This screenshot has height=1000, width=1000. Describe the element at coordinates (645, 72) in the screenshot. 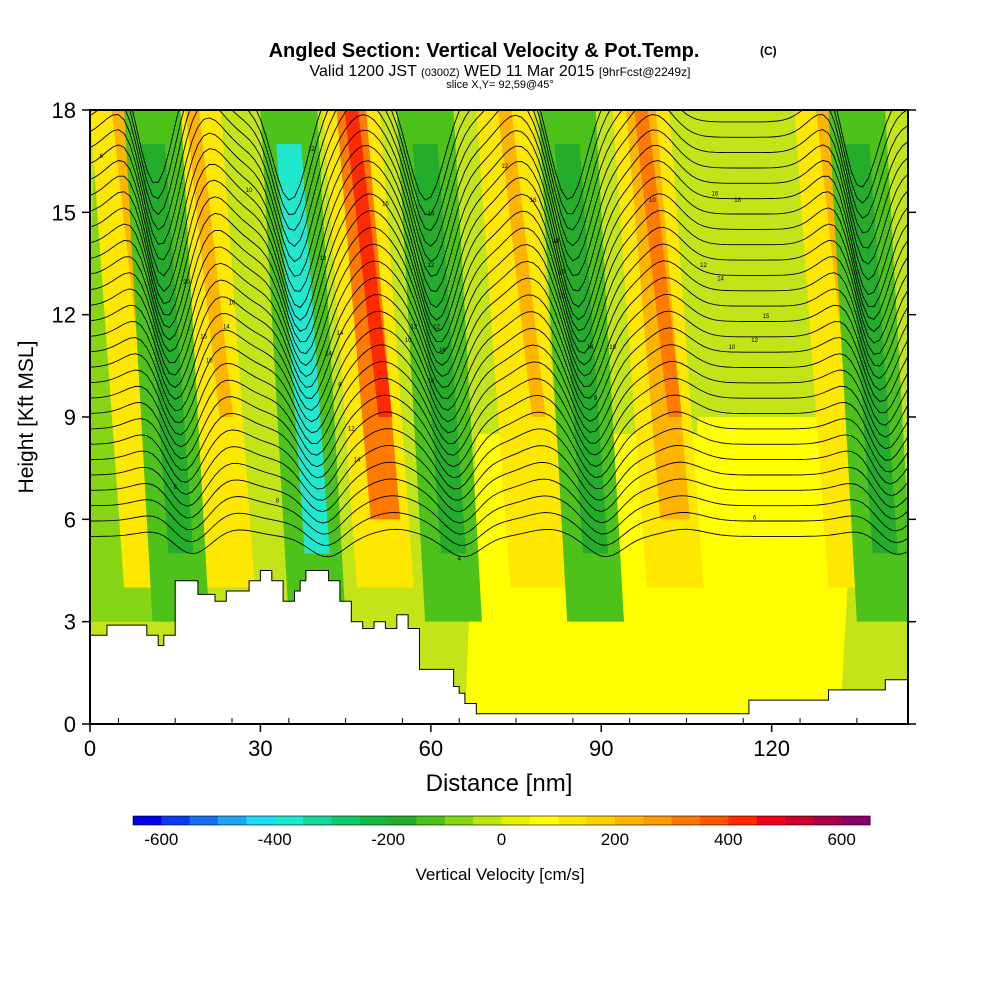

I see `forecast-info: [9hrFcst@2249z]` at that location.